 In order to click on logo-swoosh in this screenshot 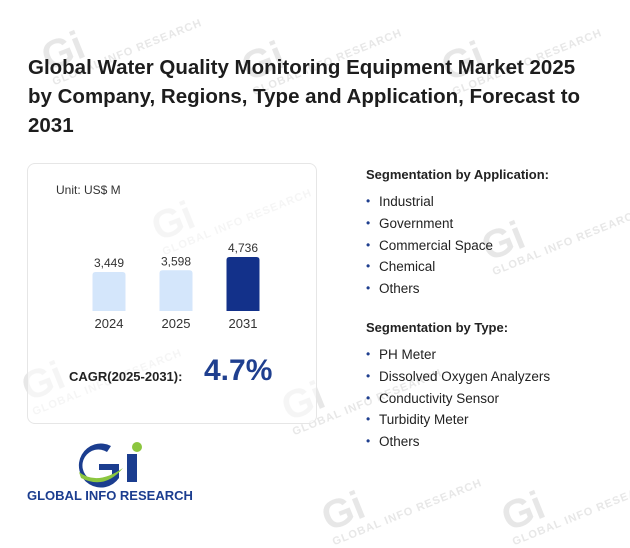, I will do `click(101, 475)`.